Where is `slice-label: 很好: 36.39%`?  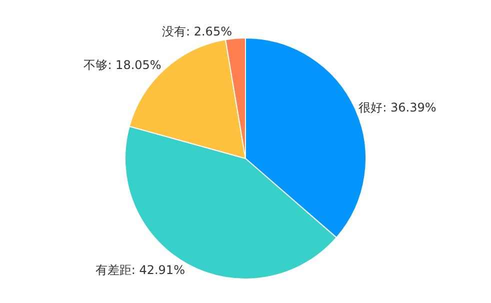
slice-label: 很好: 36.39% is located at coordinates (397, 107).